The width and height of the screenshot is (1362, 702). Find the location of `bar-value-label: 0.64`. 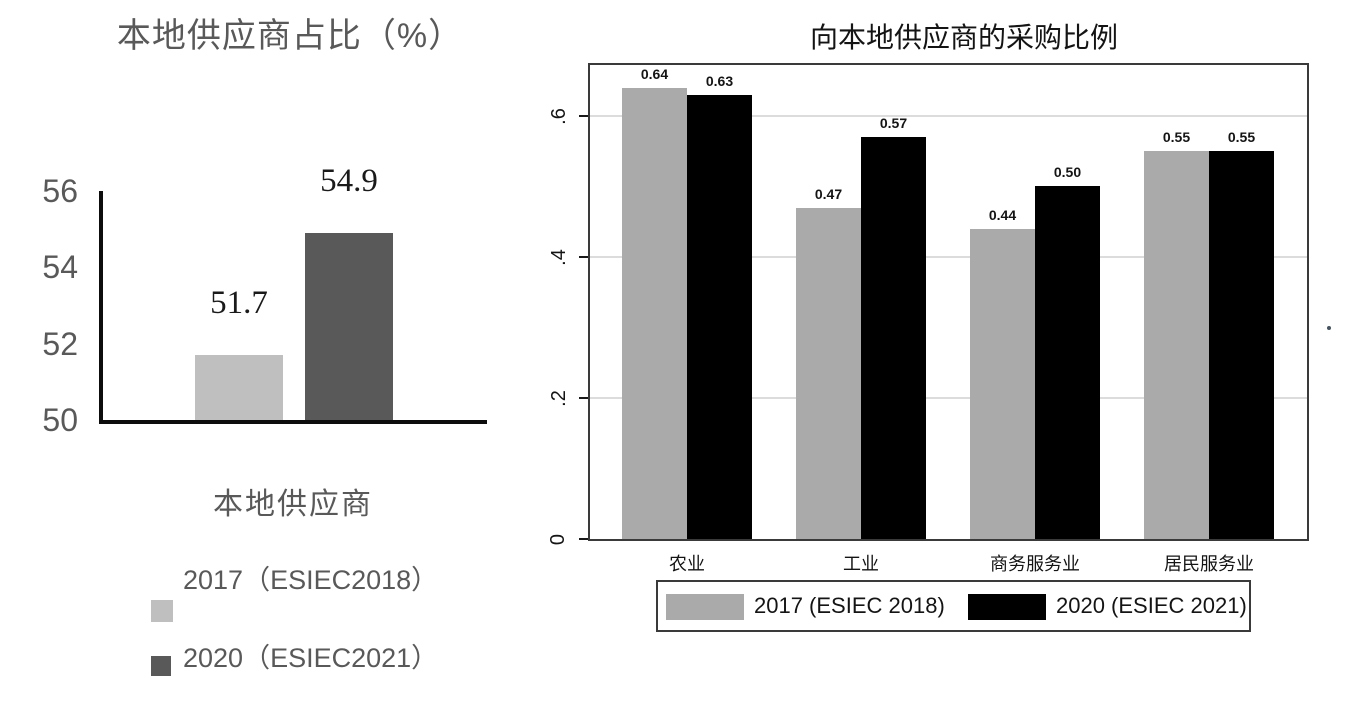

bar-value-label: 0.64 is located at coordinates (654, 74).